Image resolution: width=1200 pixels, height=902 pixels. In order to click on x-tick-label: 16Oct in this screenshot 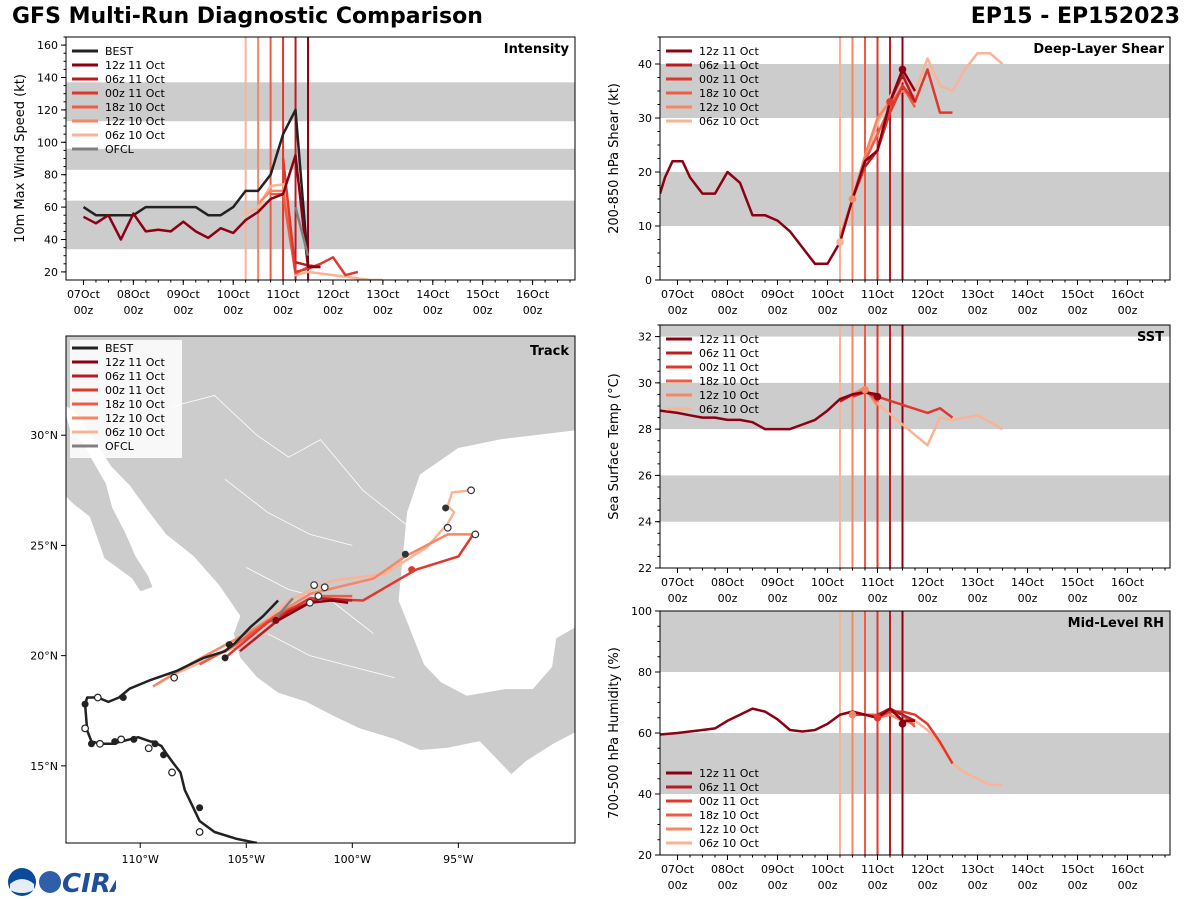, I will do `click(1128, 294)`.